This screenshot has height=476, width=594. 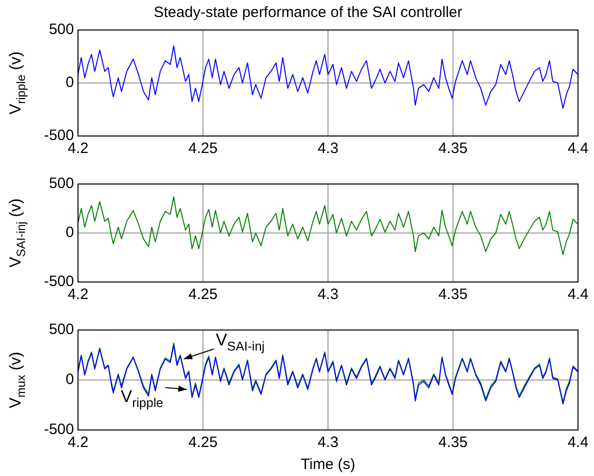 What do you see at coordinates (308, 13) in the screenshot?
I see `chart-title: Steady-state performance of the SAI controller` at bounding box center [308, 13].